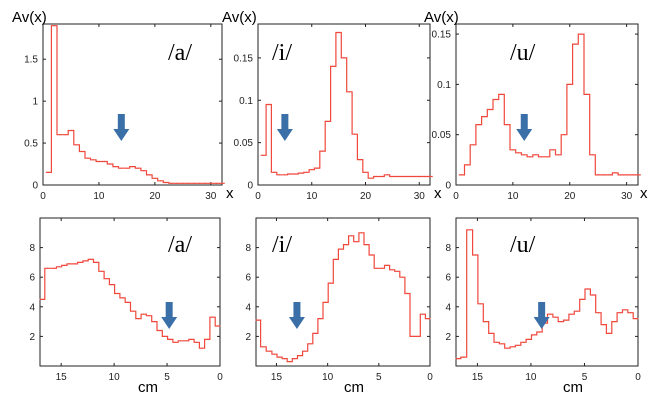 This screenshot has width=652, height=395. Describe the element at coordinates (573, 387) in the screenshot. I see `x-axis-label: cm` at that location.